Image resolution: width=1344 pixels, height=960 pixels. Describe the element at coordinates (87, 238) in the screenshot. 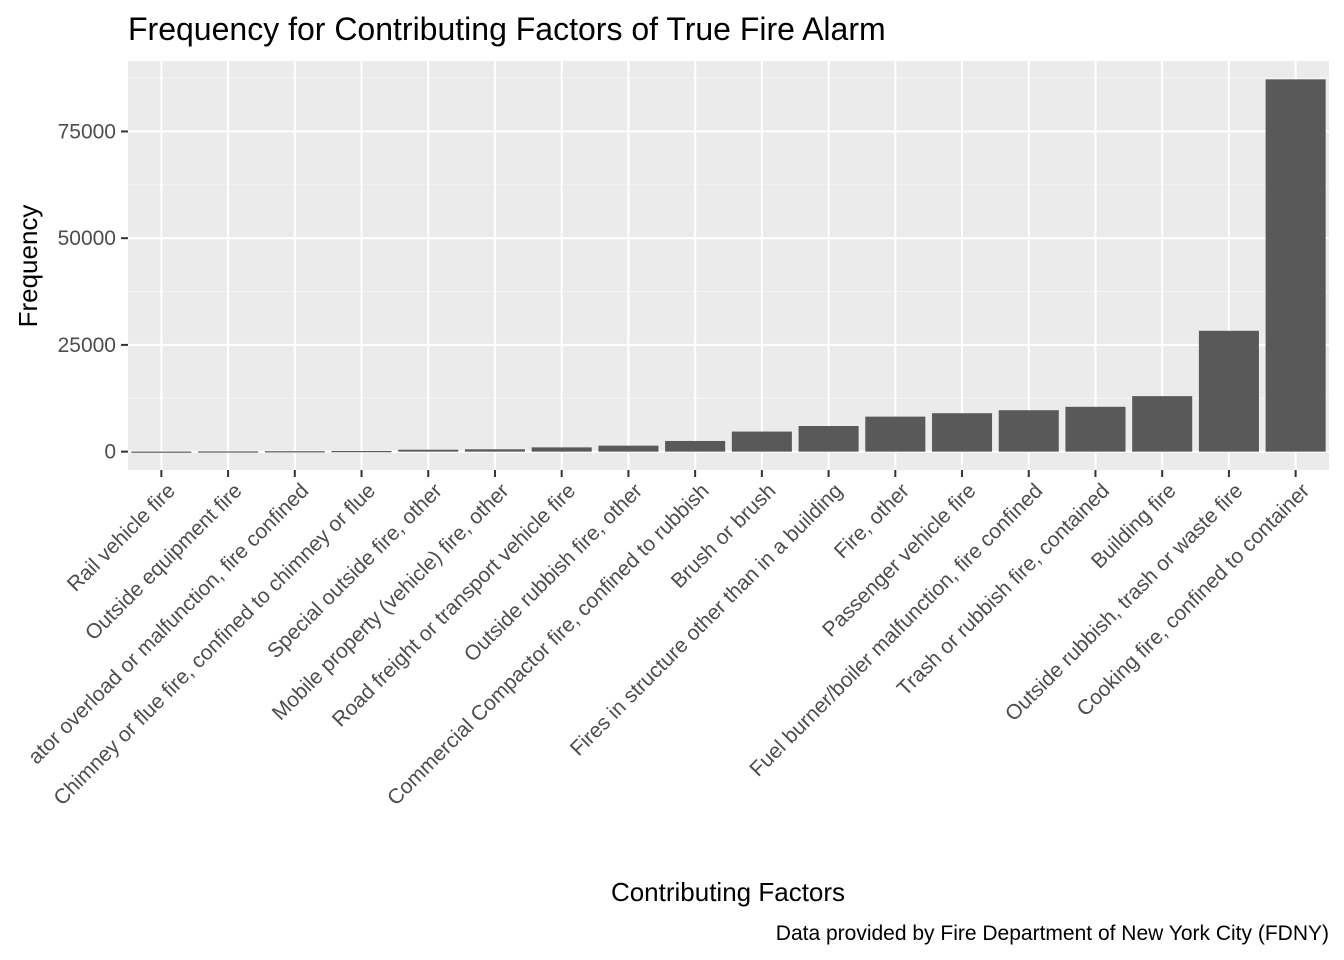

I see `y-tick-label: 50000` at that location.